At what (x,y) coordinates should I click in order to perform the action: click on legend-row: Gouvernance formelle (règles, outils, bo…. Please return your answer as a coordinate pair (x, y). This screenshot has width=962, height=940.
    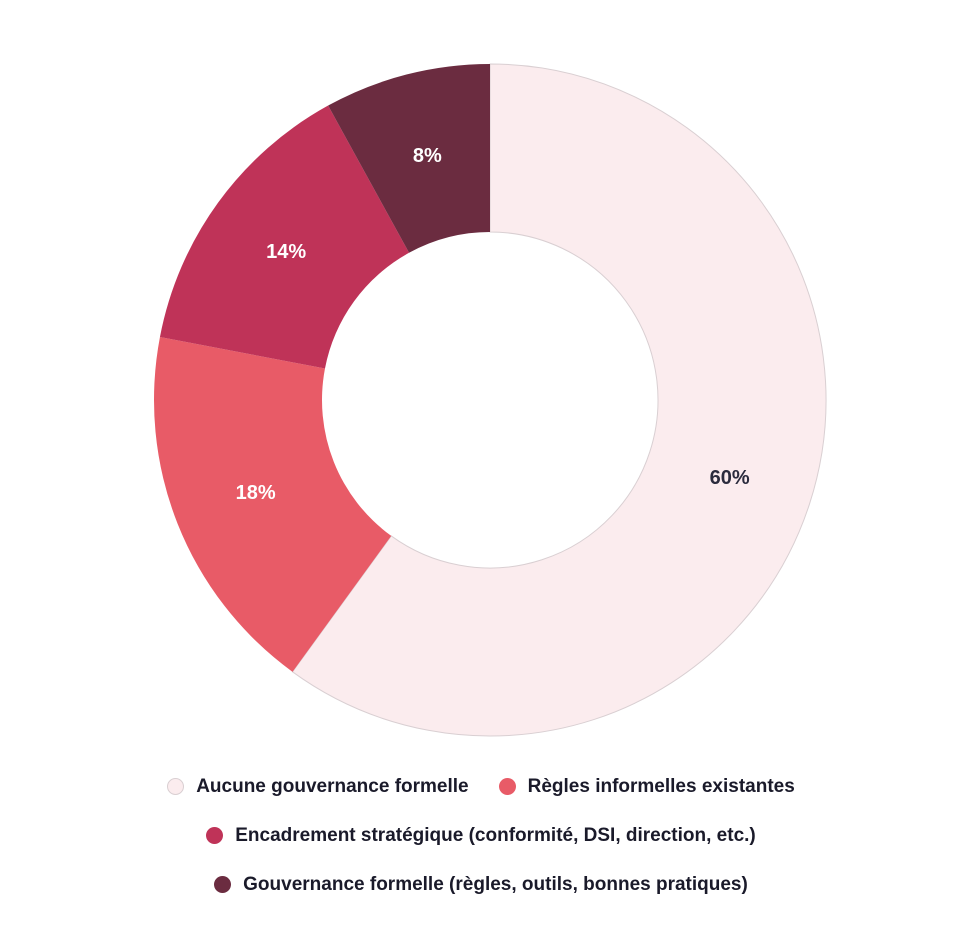
    Looking at the image, I should click on (481, 884).